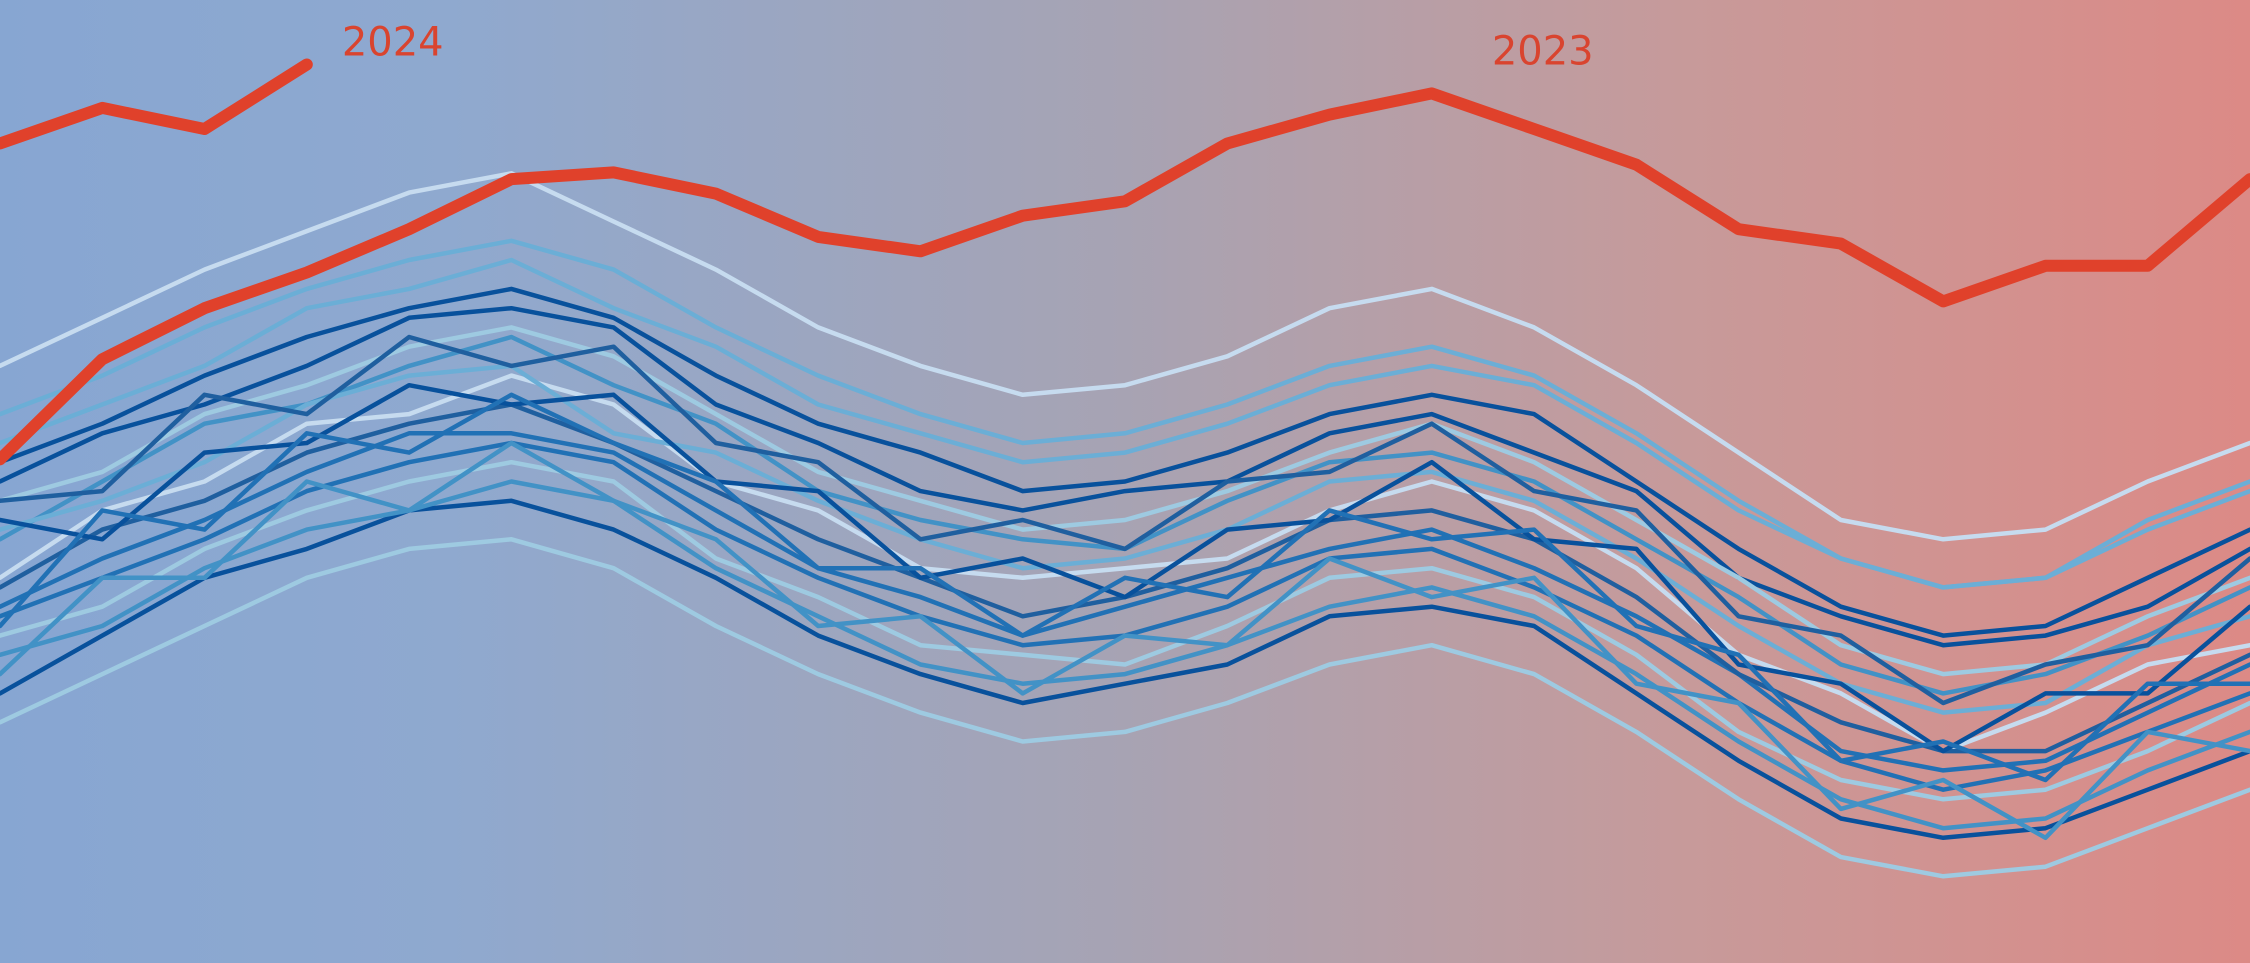  What do you see at coordinates (156, 104) in the screenshot?
I see `highlight-line` at bounding box center [156, 104].